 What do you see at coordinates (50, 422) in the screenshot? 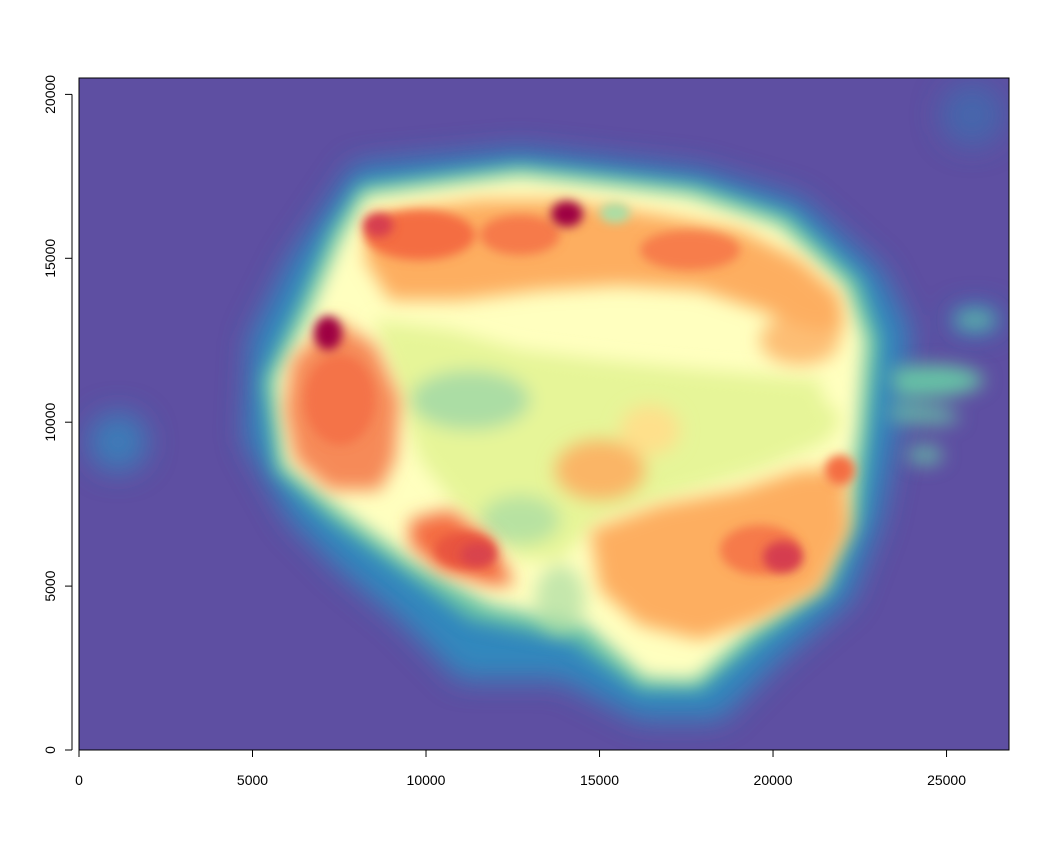
I see `y-tick-label: 10000` at bounding box center [50, 422].